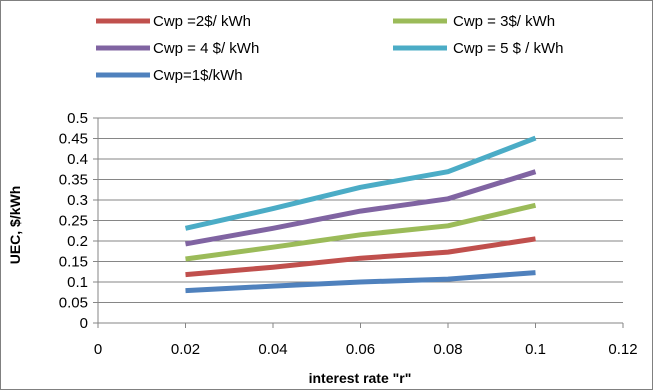 The image size is (653, 390). I want to click on x-axis-title: interest rate "r", so click(360, 378).